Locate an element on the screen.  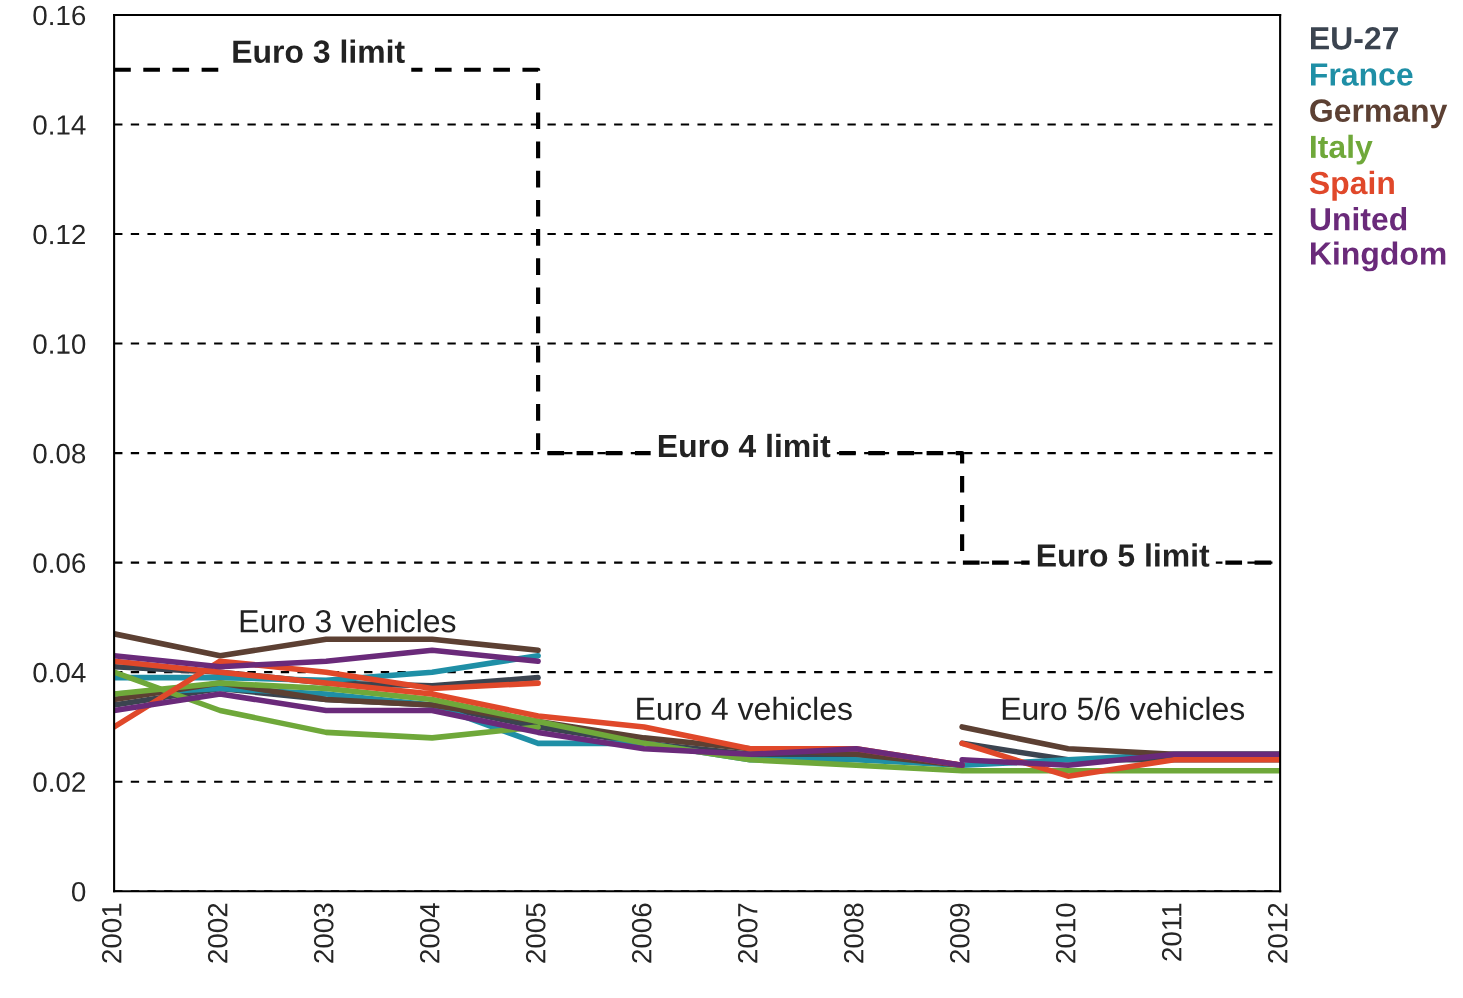
text: Spain is located at coordinates (1351, 185).